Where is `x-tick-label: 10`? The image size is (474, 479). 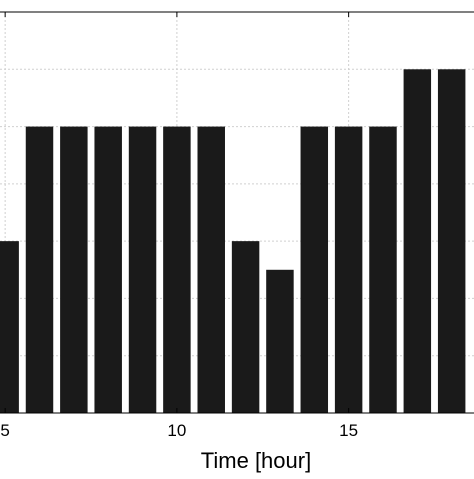
x-tick-label: 10 is located at coordinates (176, 430).